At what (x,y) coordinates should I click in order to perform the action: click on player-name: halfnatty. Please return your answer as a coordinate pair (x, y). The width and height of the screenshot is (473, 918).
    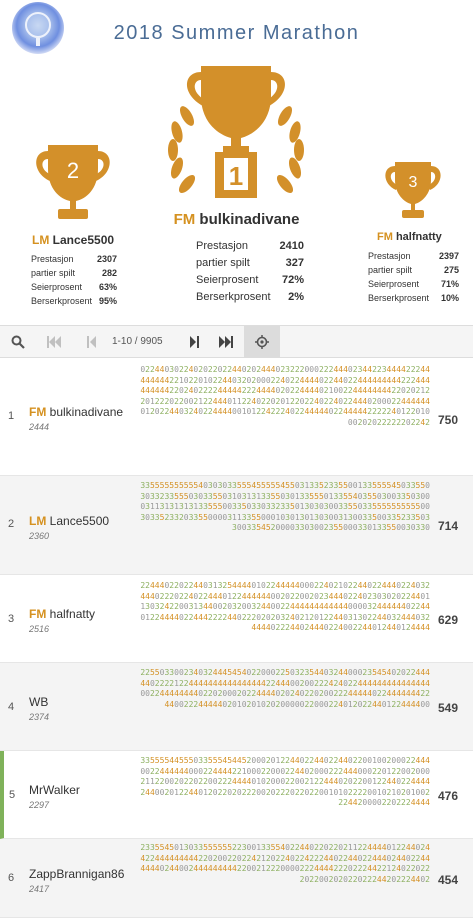
    Looking at the image, I should click on (418, 237).